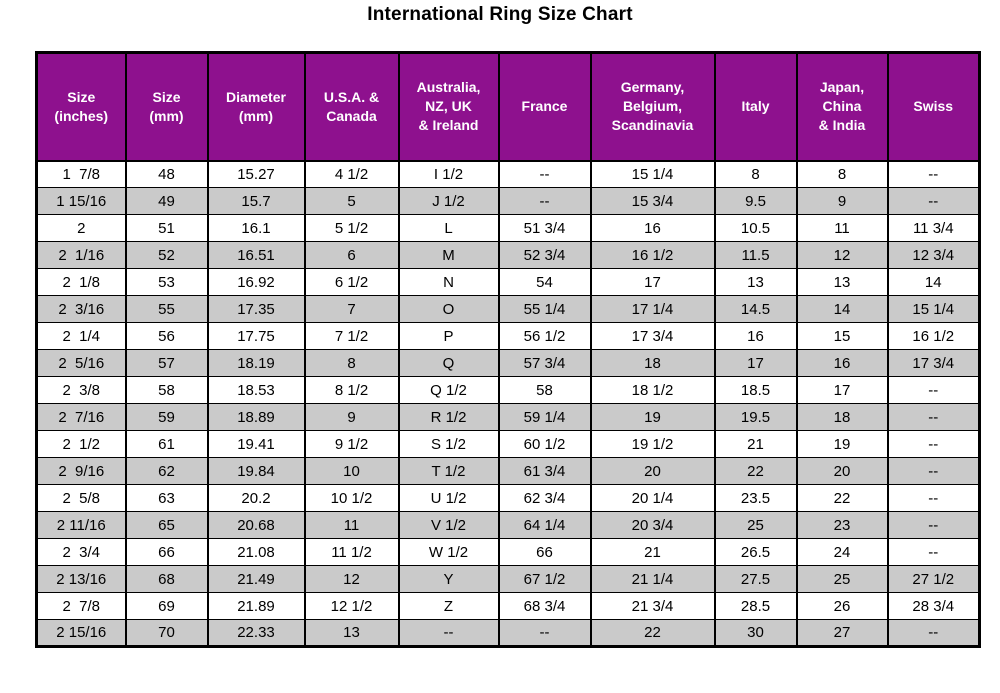  What do you see at coordinates (448, 525) in the screenshot?
I see `table-cell: V 1/2` at bounding box center [448, 525].